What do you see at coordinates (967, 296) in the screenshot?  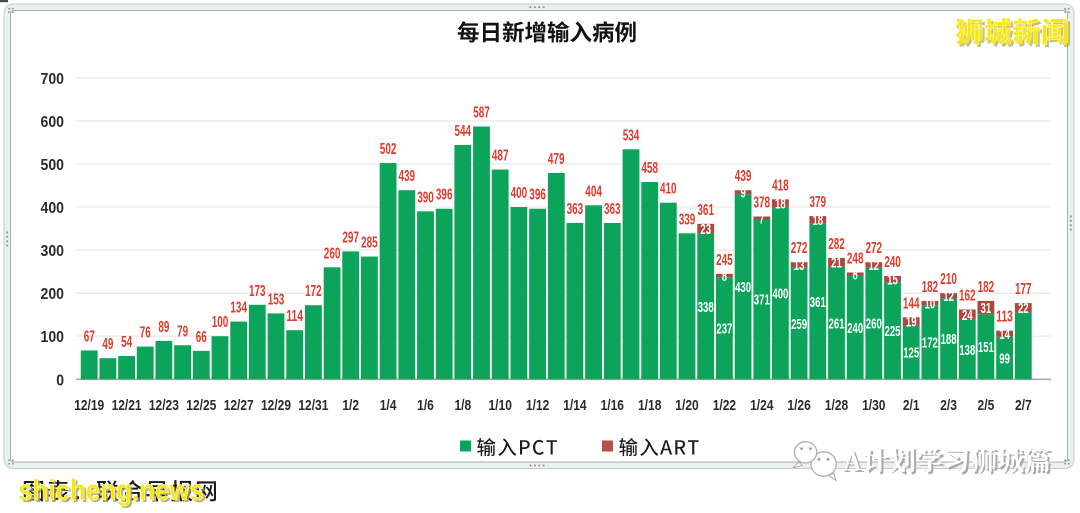 I see `svg-text: 162` at bounding box center [967, 296].